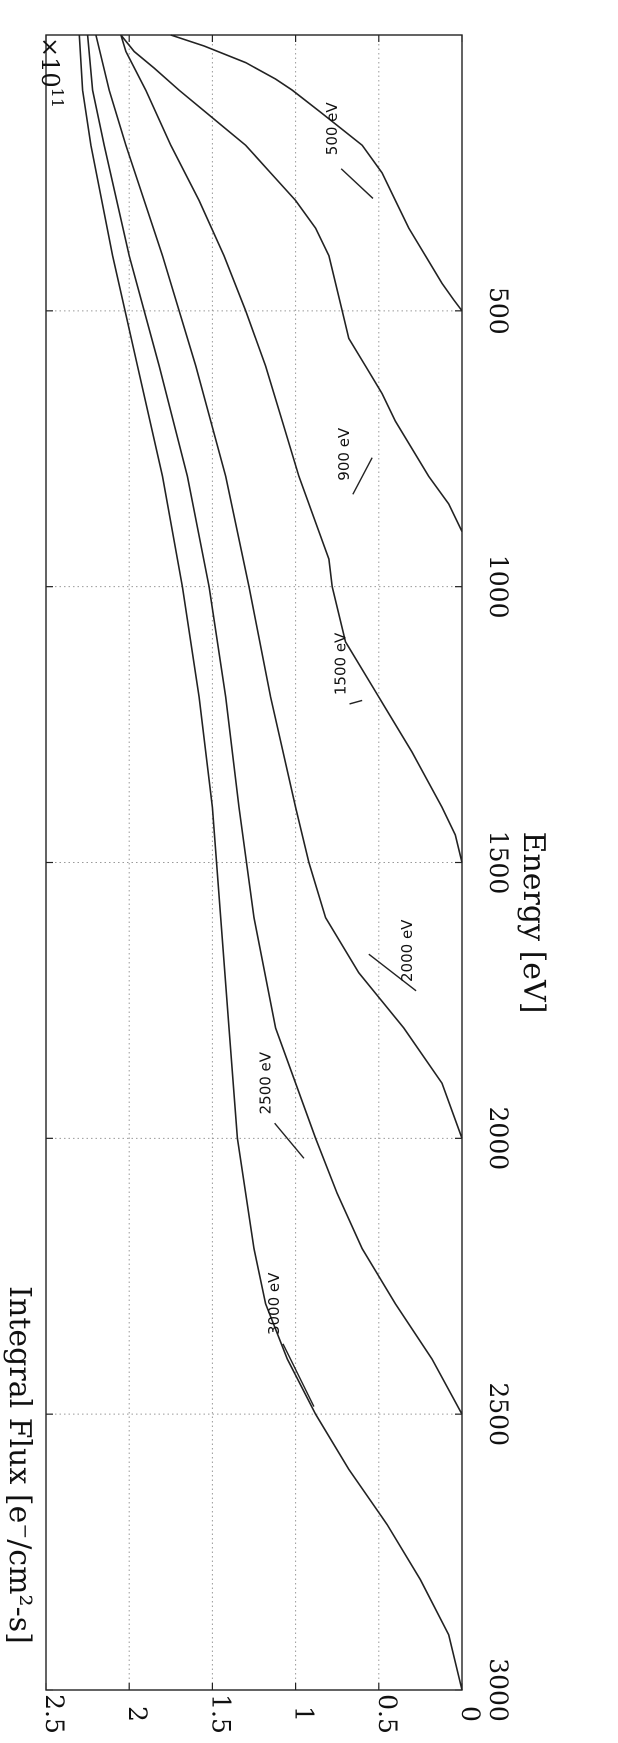  What do you see at coordinates (344, 454) in the screenshot?
I see `series-label-2: 900 eV` at bounding box center [344, 454].